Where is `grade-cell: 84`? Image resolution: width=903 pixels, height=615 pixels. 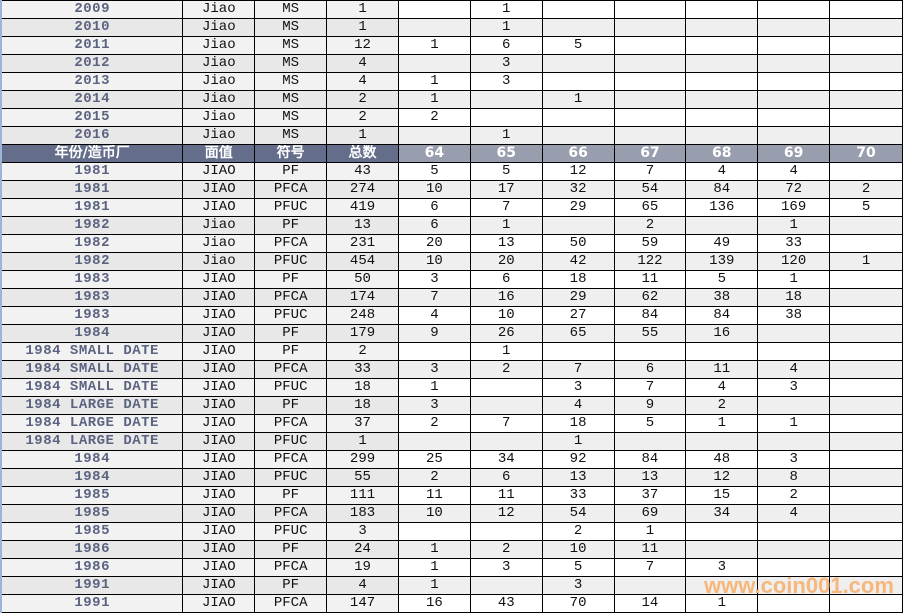 grade-cell: 84 is located at coordinates (722, 189).